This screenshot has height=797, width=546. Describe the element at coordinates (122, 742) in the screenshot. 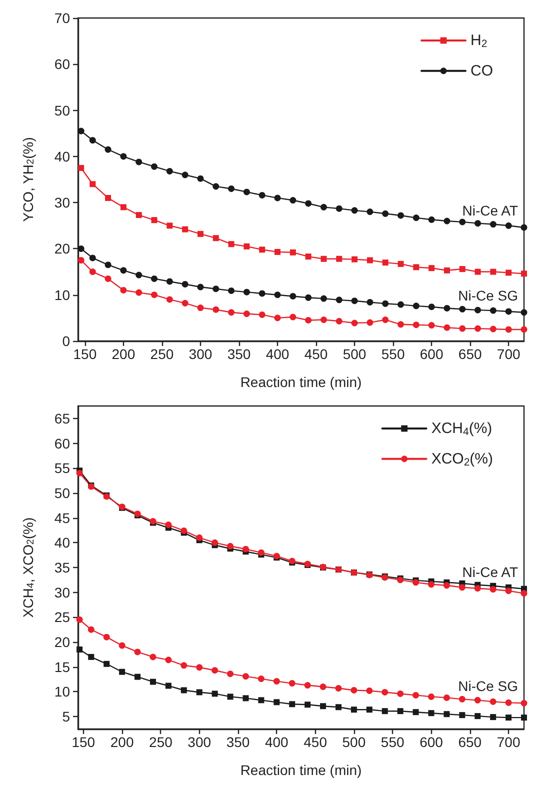

I see `x-tick-label: 200` at that location.